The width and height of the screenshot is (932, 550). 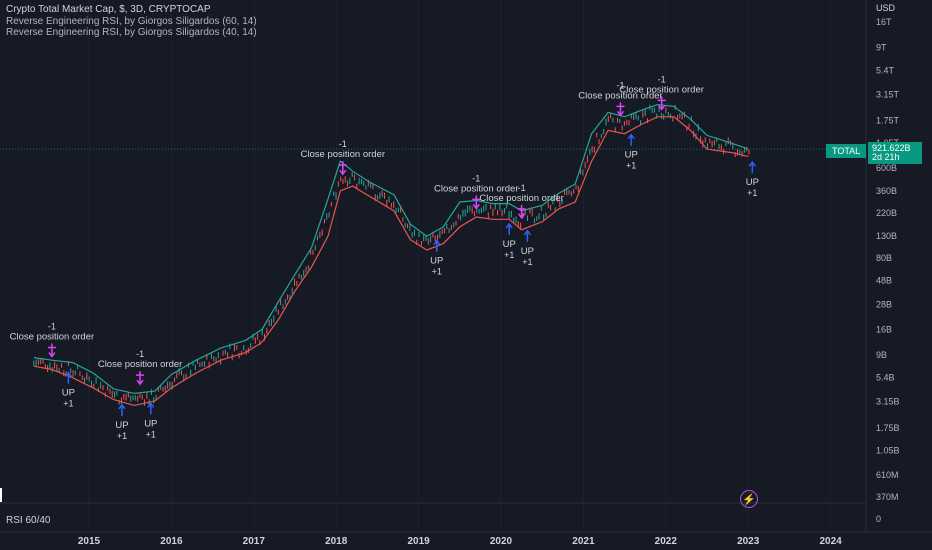 I want to click on price-tick-label: 9T, so click(x=881, y=48).